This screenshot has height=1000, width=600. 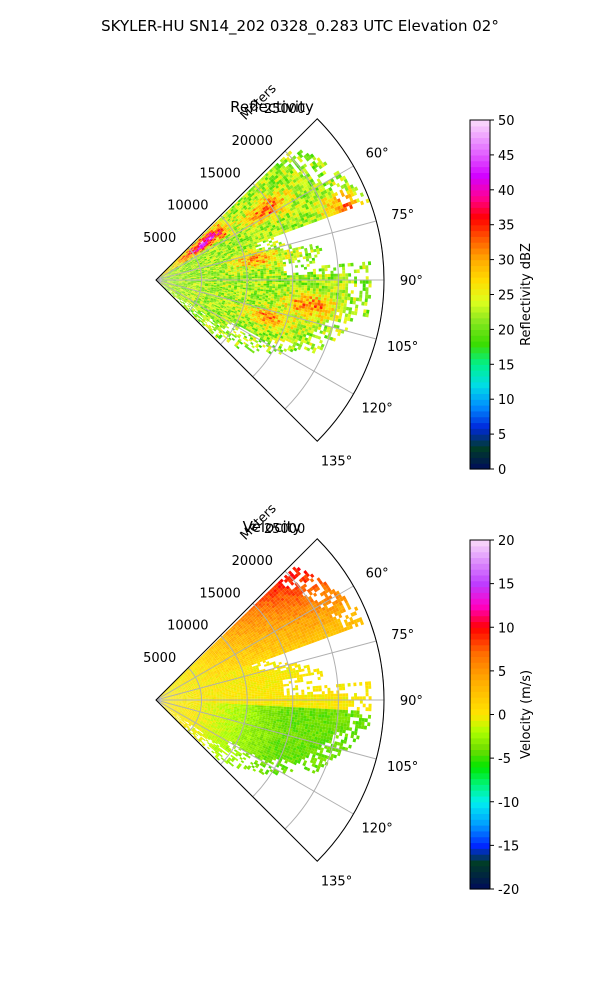 I want to click on colorbar-tick-label: 40, so click(x=506, y=191).